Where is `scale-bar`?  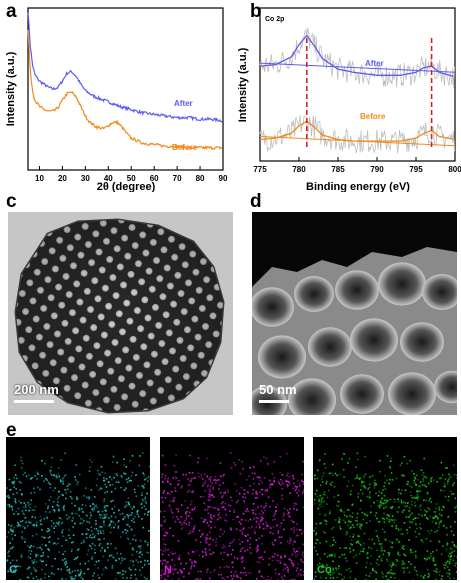 scale-bar is located at coordinates (274, 401).